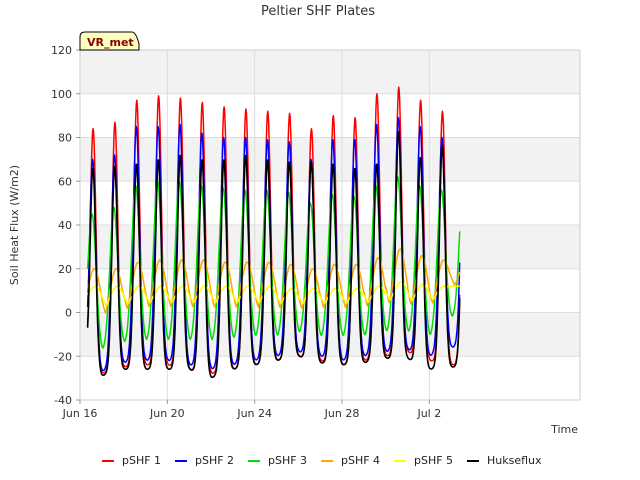 This screenshot has width=640, height=480. What do you see at coordinates (63, 400) in the screenshot?
I see `y-tick-label: -40` at bounding box center [63, 400].